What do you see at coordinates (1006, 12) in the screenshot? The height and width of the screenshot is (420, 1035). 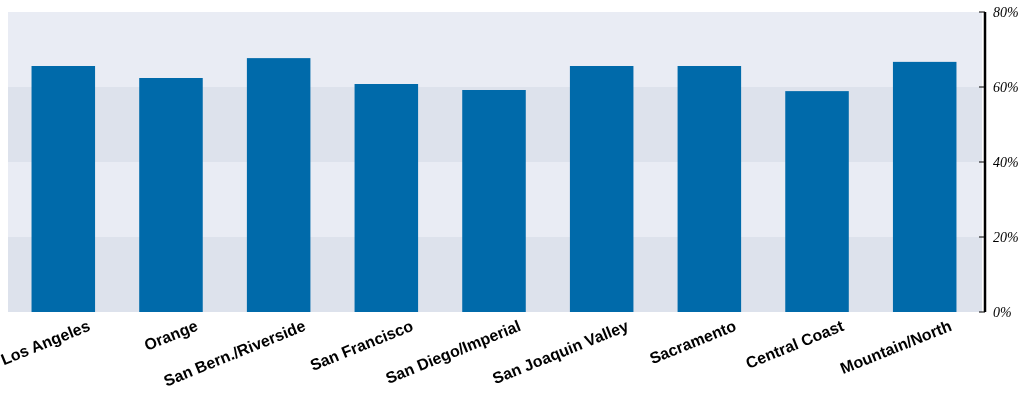 I see `y-tick-label: 80%` at bounding box center [1006, 12].